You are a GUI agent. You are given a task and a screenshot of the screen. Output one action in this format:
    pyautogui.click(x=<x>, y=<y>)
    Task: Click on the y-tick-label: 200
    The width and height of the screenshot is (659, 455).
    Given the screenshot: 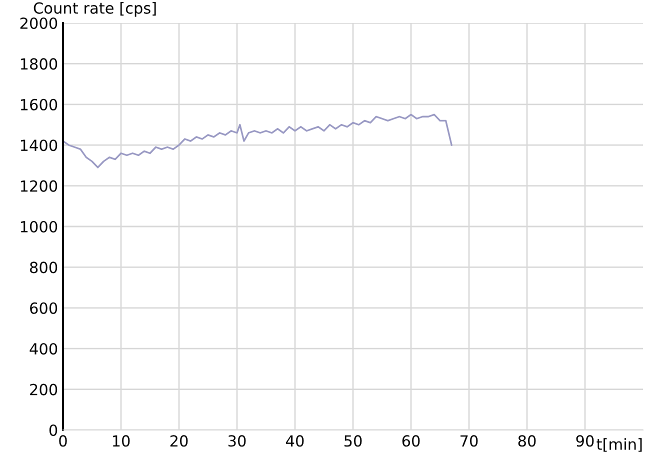 What is the action you would take?
    pyautogui.click(x=44, y=390)
    